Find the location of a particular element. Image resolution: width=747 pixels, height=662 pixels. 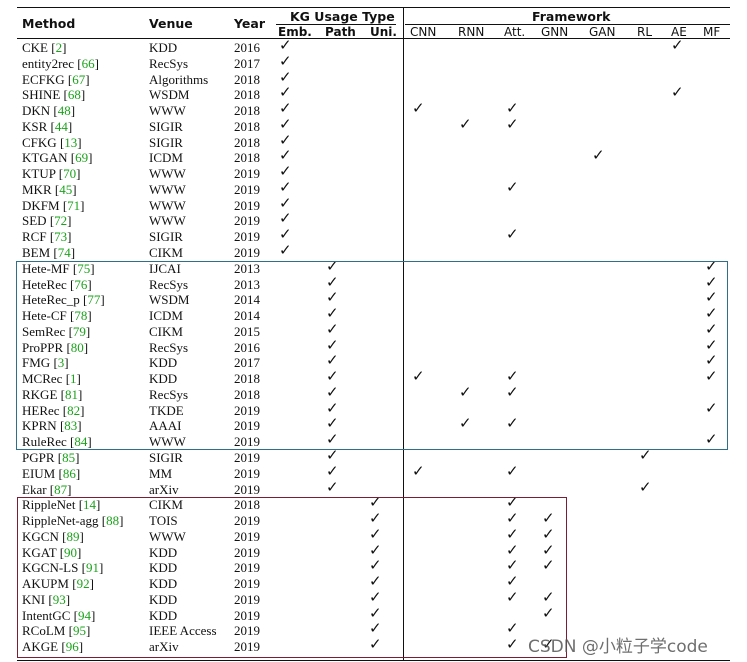

citation-link: 1 is located at coordinates (73, 378).